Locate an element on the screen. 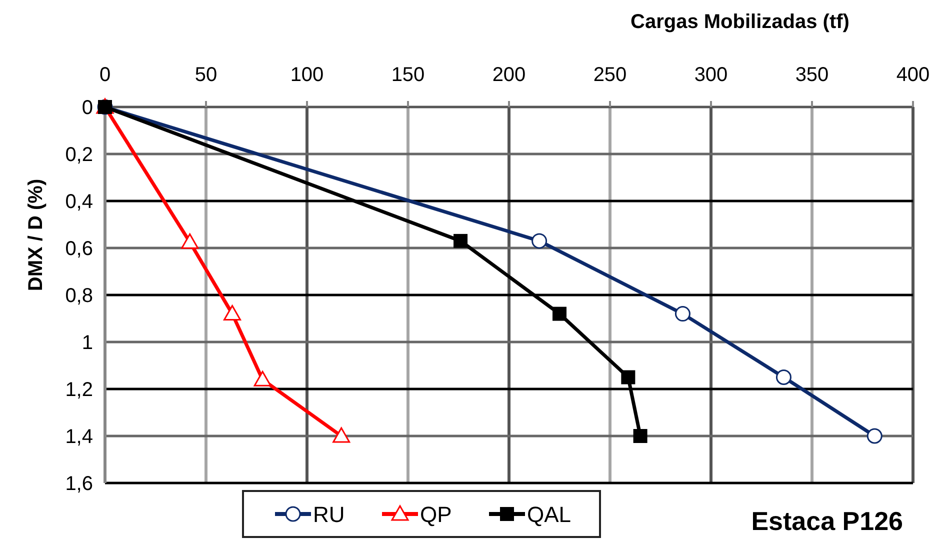 The width and height of the screenshot is (948, 547). text: Estaca P126 is located at coordinates (827, 521).